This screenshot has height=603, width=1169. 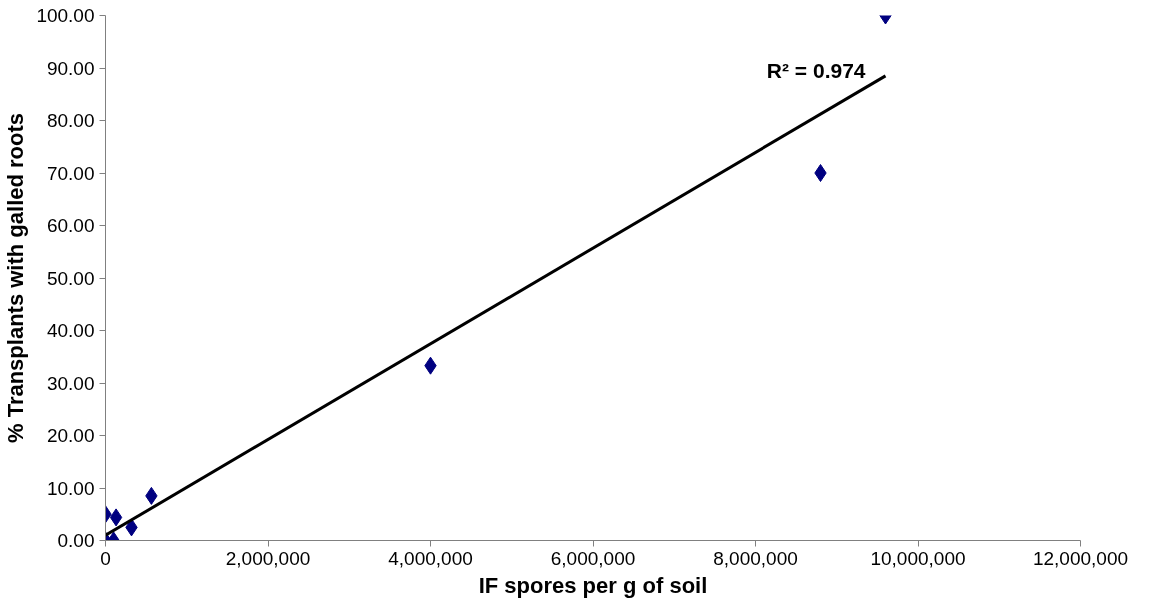 What do you see at coordinates (65, 15) in the screenshot?
I see `y-tick-label: 100.00` at bounding box center [65, 15].